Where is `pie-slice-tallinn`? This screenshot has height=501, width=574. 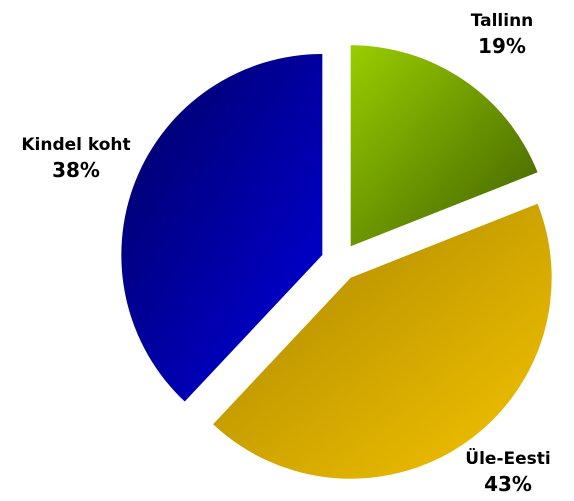
pie-slice-tallinn is located at coordinates (444, 146).